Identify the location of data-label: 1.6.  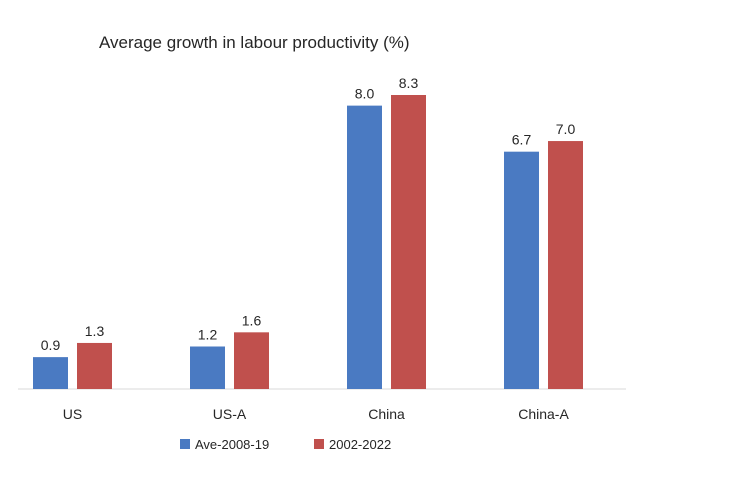
(252, 320).